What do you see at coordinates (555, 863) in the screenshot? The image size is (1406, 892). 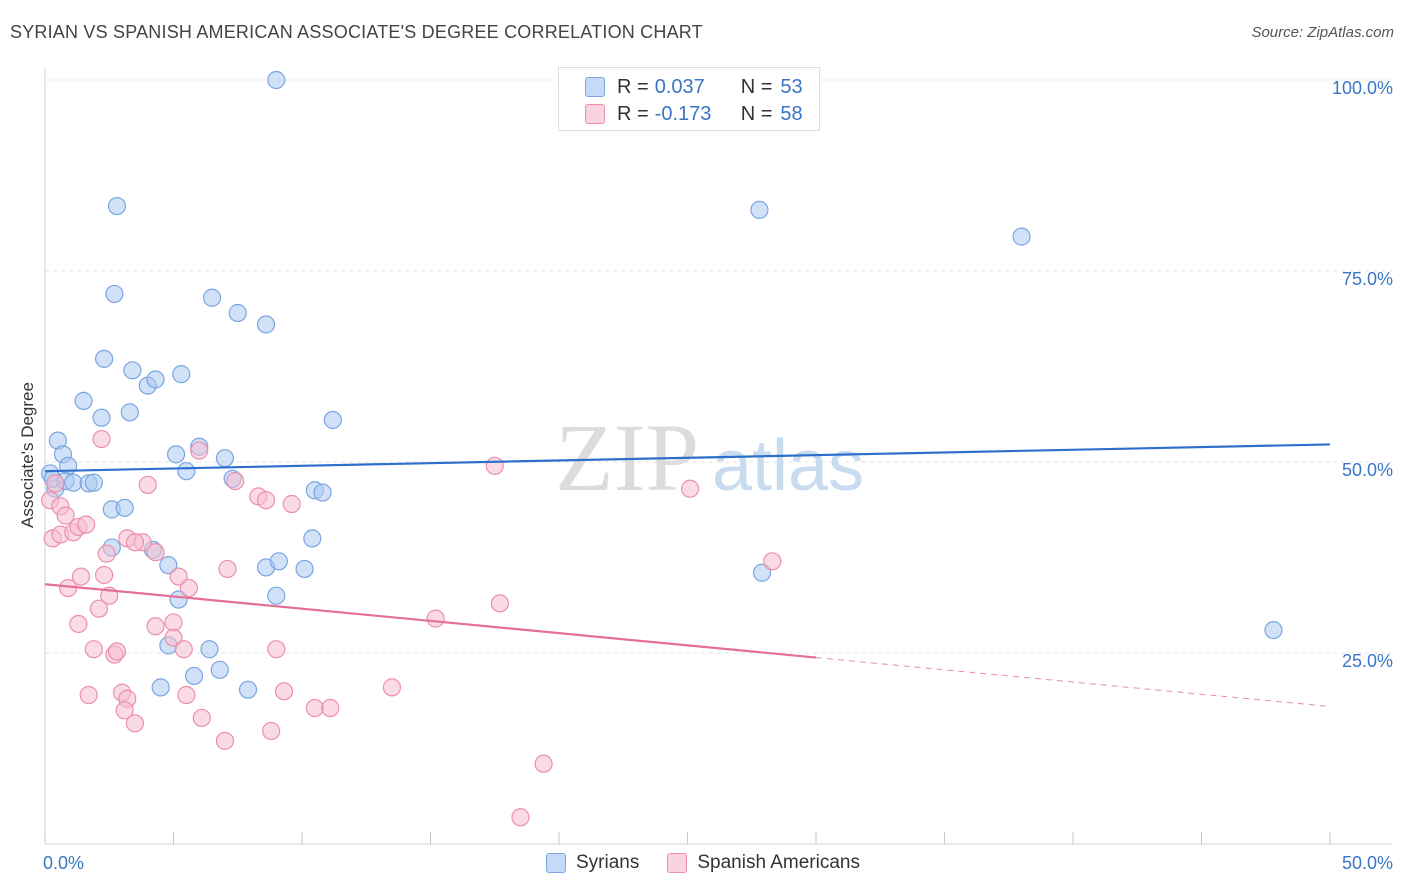 I see `legend-swatch-syrians` at bounding box center [555, 863].